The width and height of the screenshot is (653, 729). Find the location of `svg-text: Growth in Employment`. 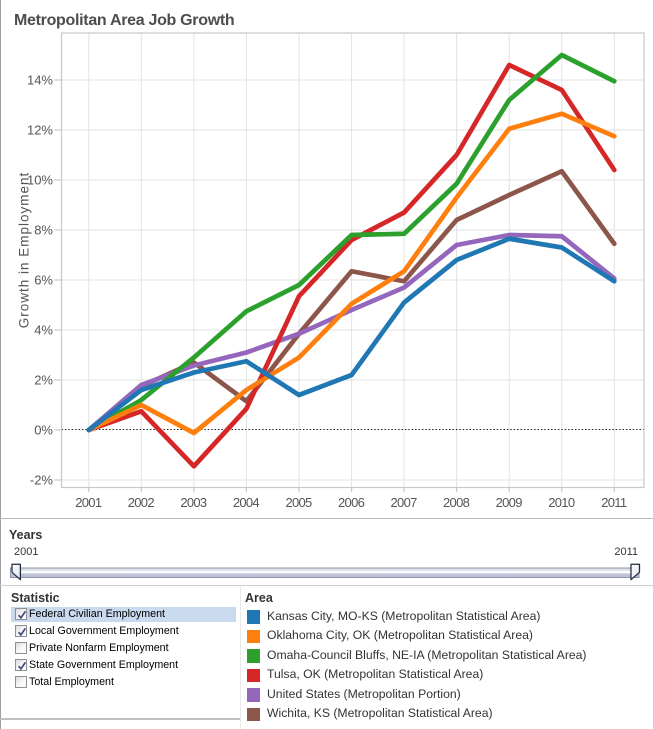

svg-text: Growth in Employment is located at coordinates (24, 250).